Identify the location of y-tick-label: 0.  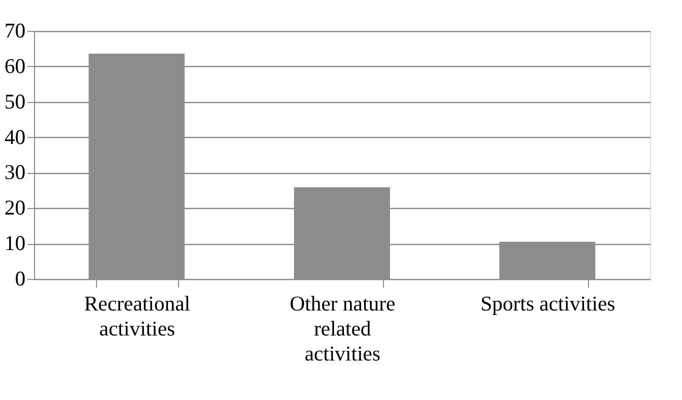
(20, 278).